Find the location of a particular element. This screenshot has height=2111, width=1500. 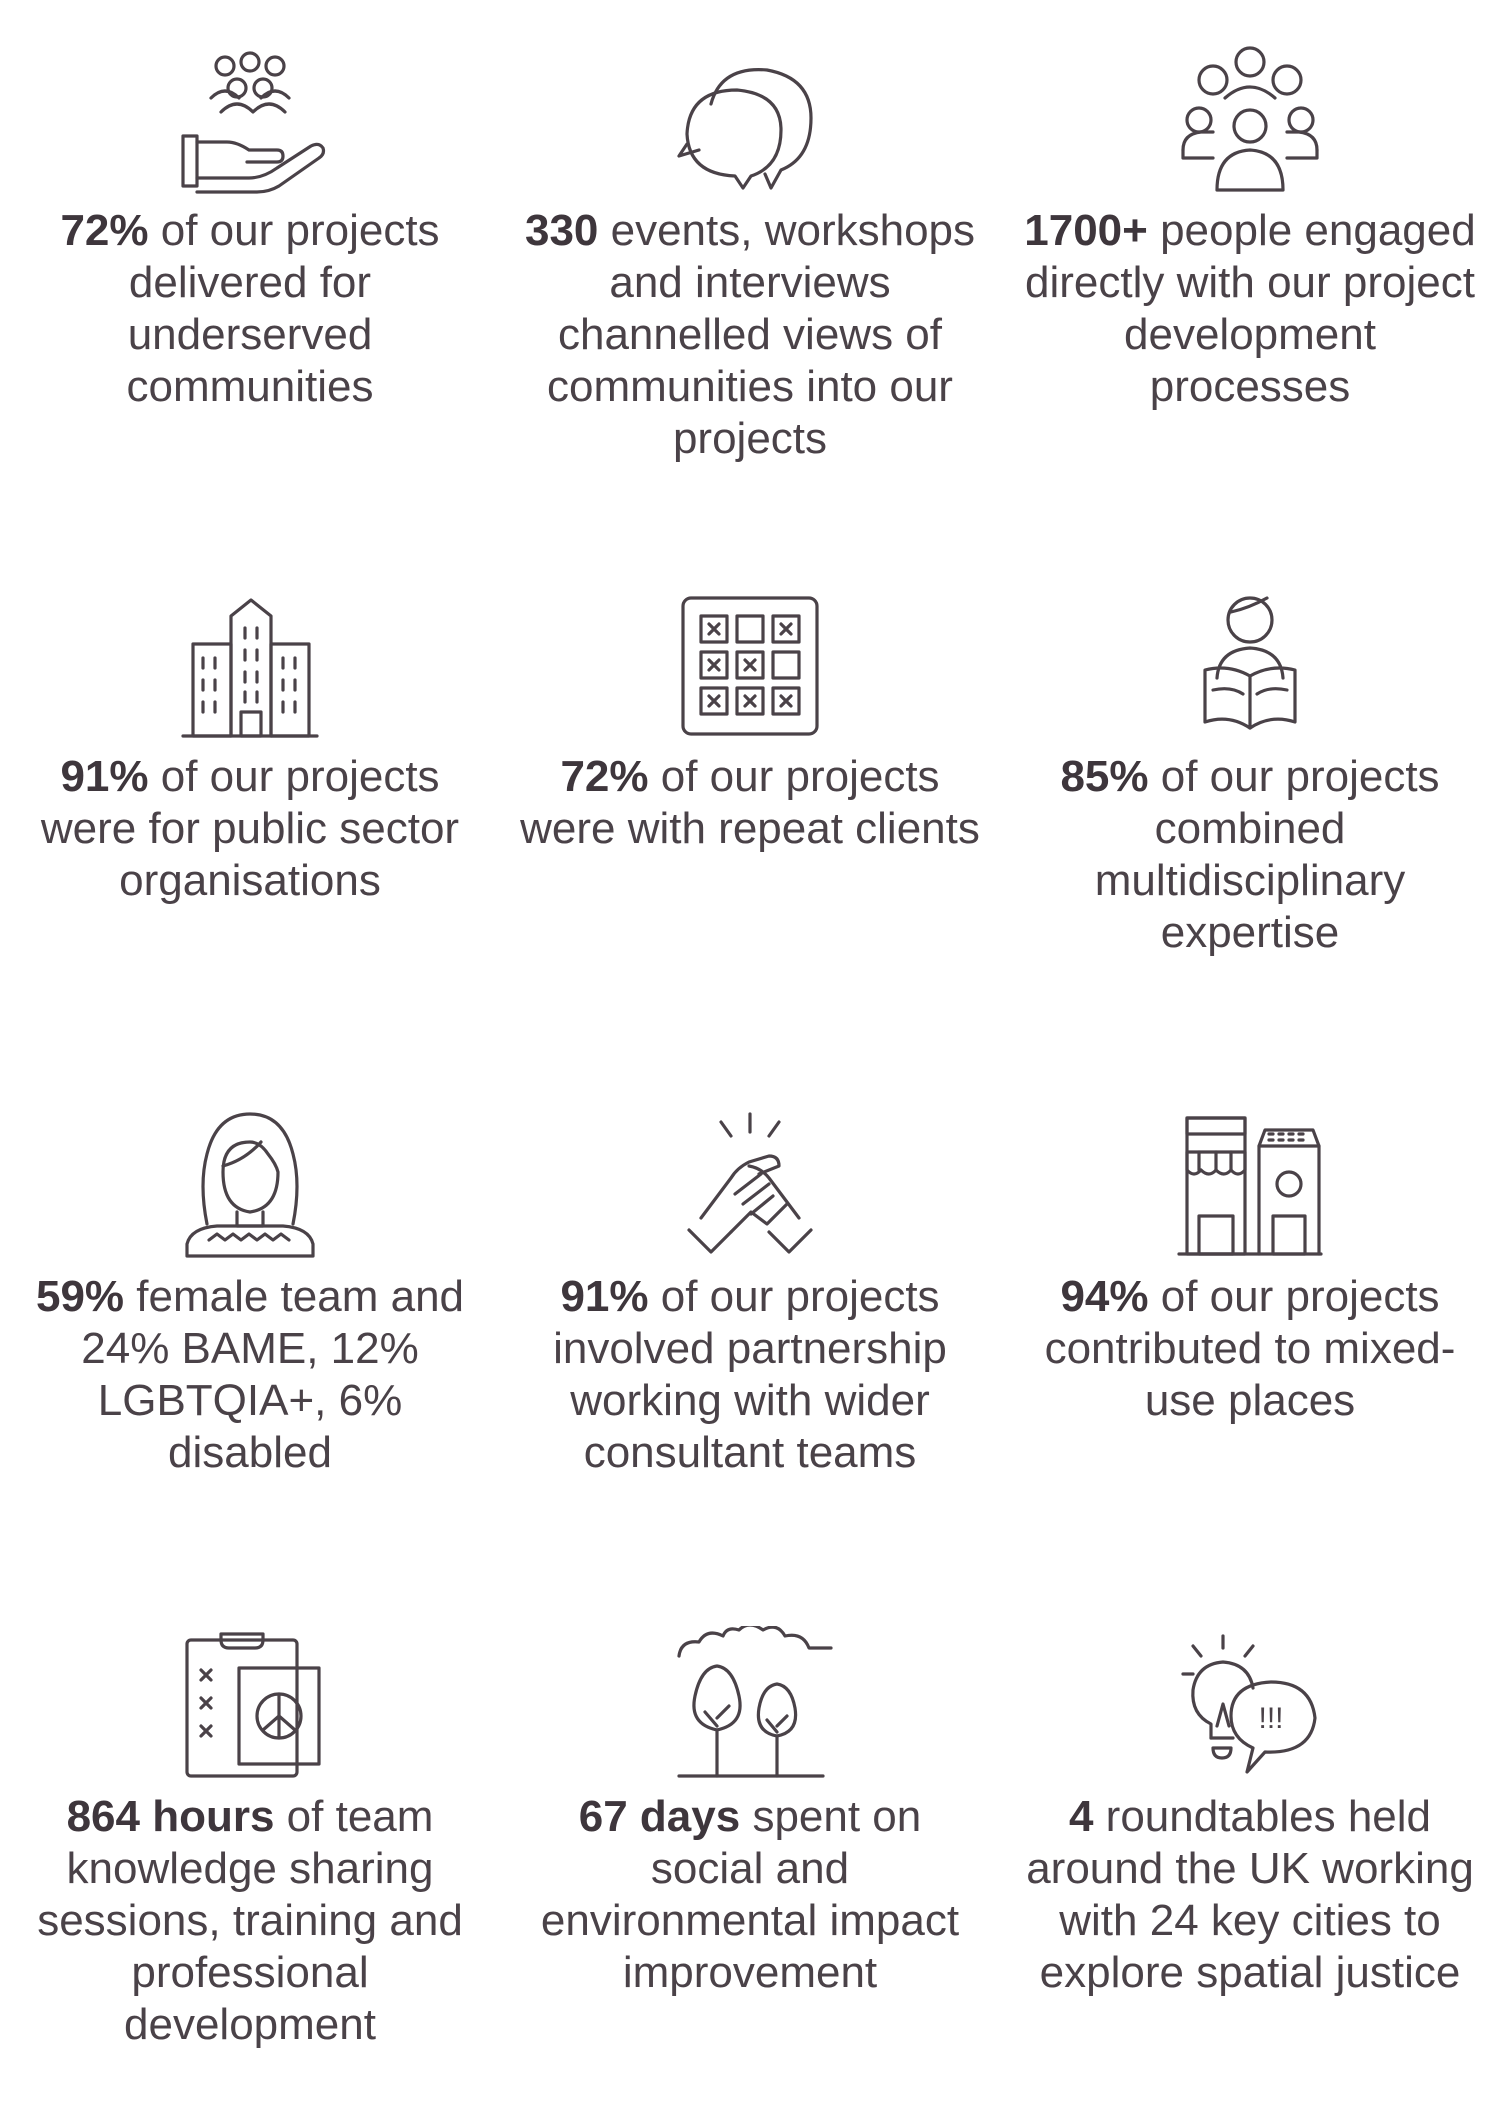

stat-highlight: 4 is located at coordinates (1081, 1816).